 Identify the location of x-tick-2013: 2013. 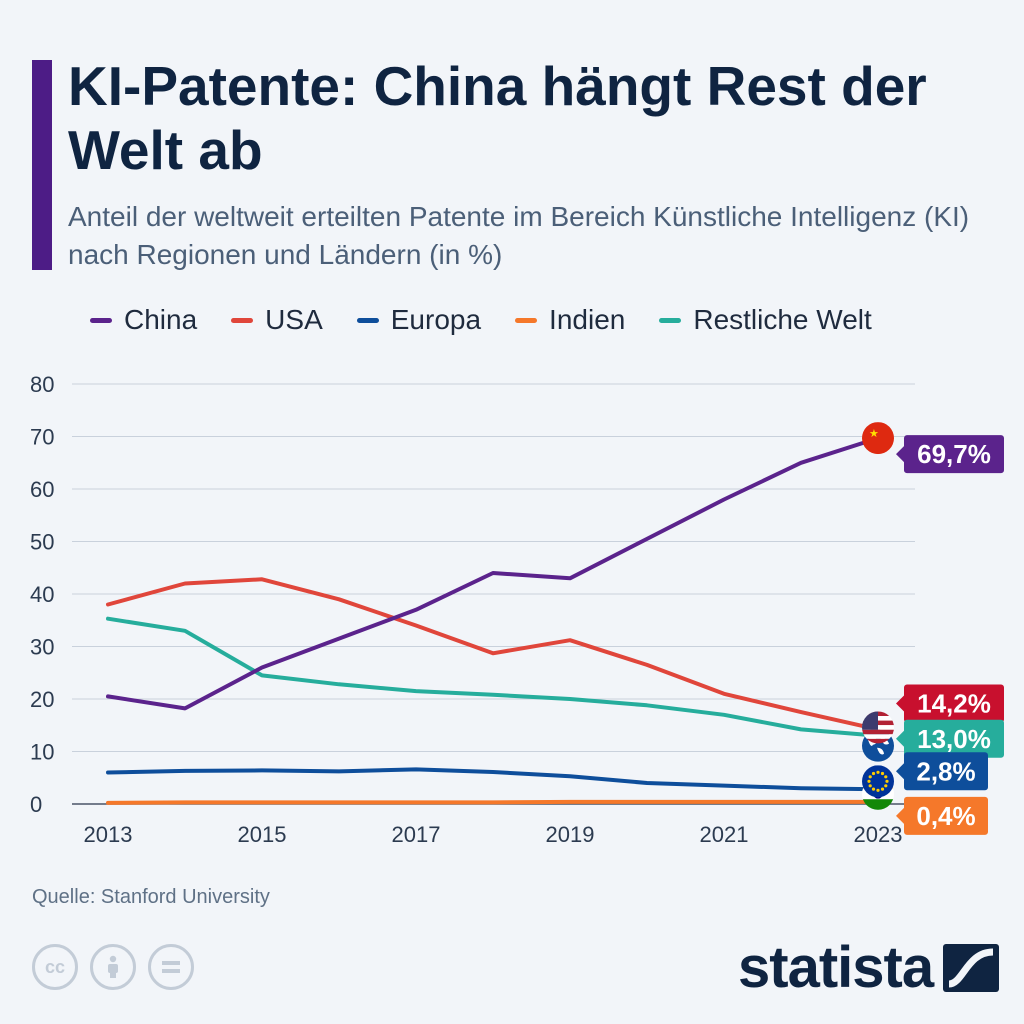
(108, 834).